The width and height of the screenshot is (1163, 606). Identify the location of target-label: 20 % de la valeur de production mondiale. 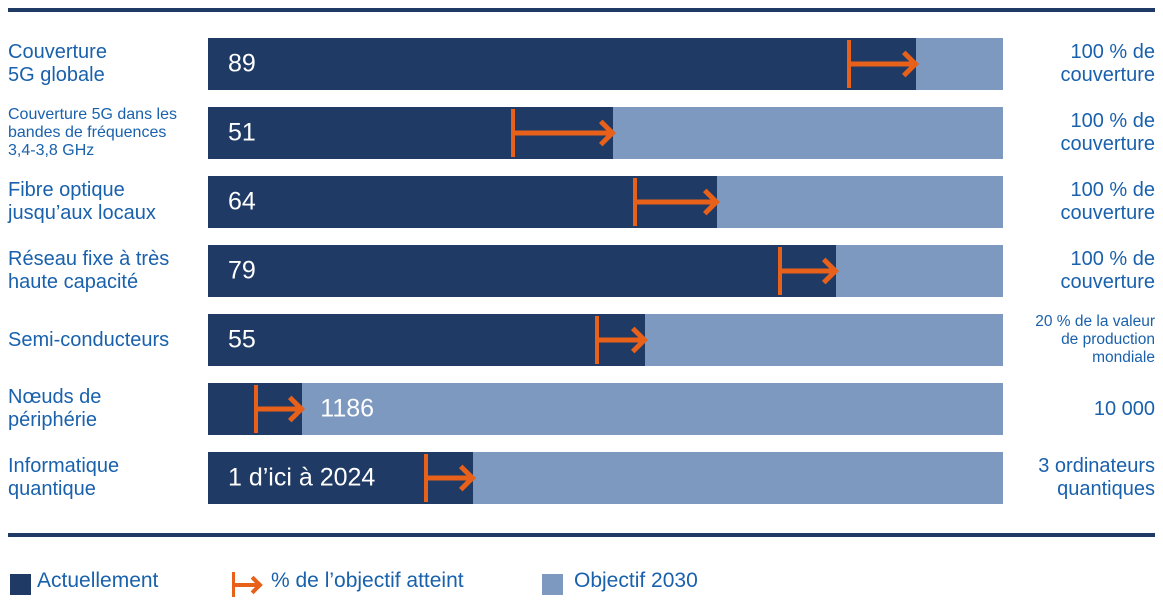
(1095, 339).